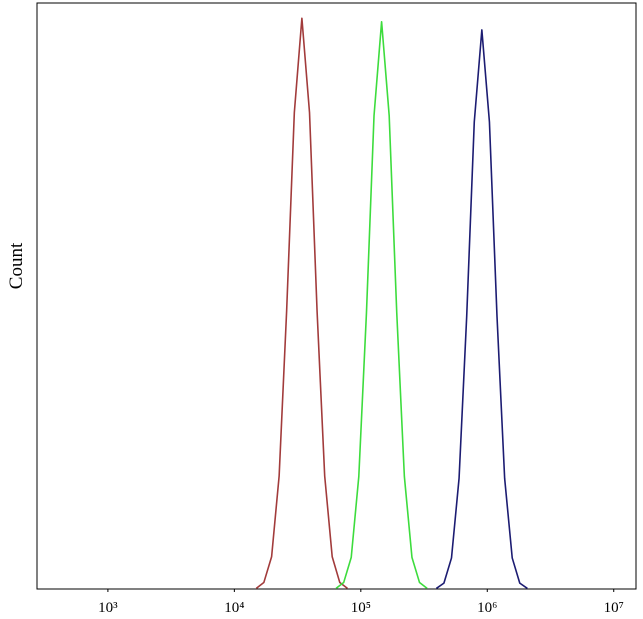 Image resolution: width=643 pixels, height=619 pixels. I want to click on x-tick-label: 10⁷, so click(614, 608).